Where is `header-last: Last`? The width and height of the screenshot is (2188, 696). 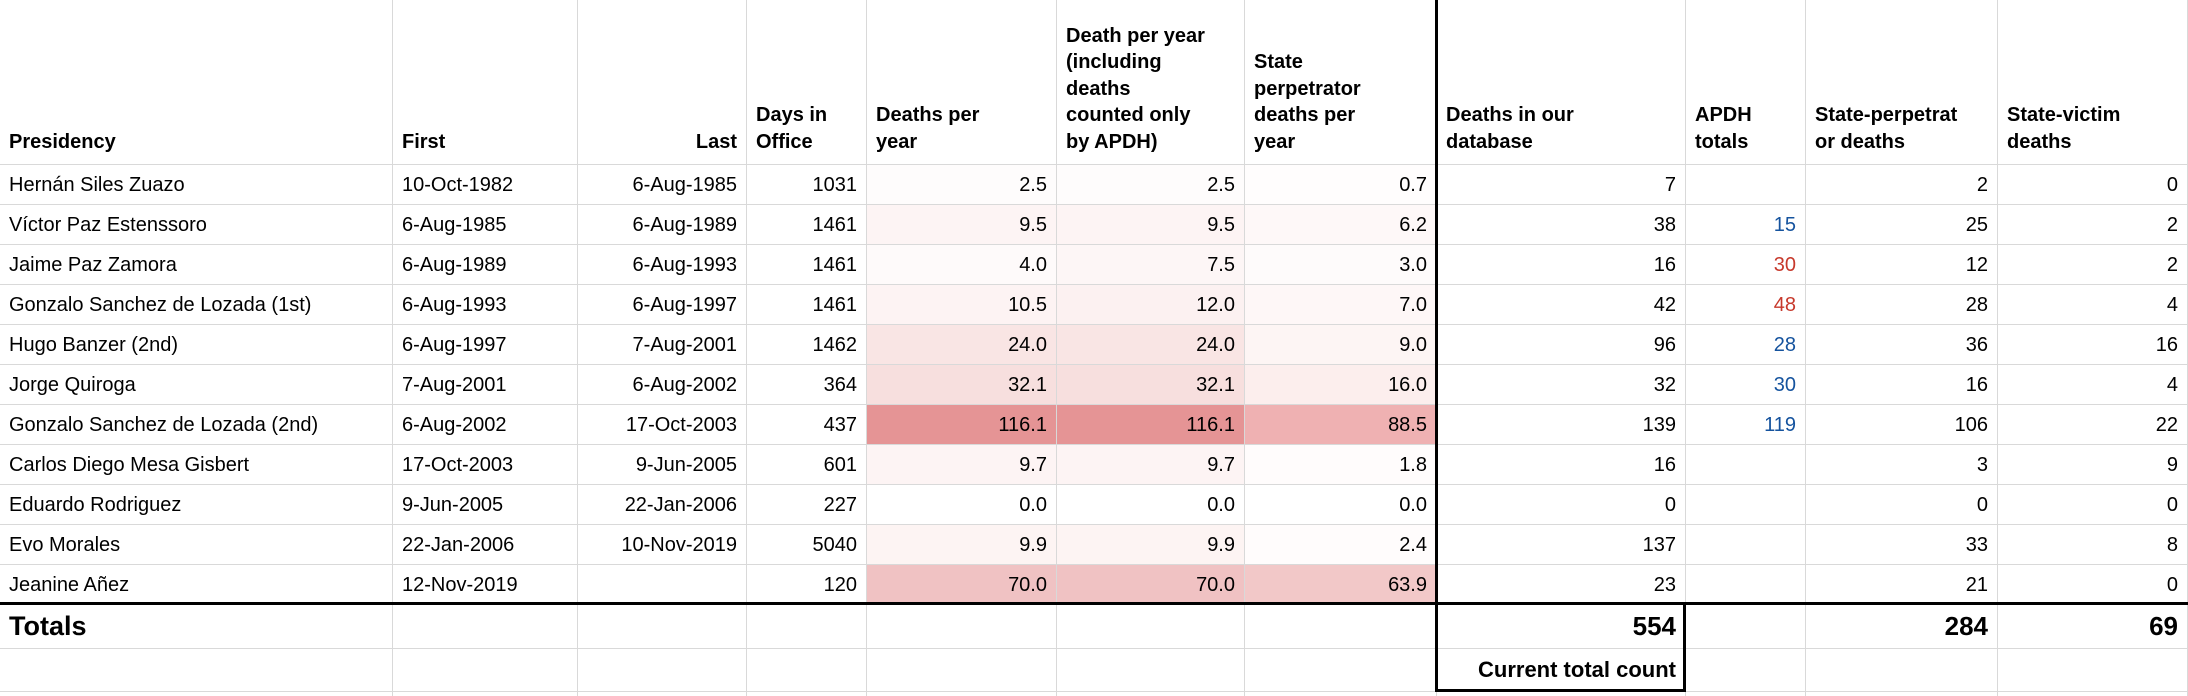 header-last: Last is located at coordinates (662, 82).